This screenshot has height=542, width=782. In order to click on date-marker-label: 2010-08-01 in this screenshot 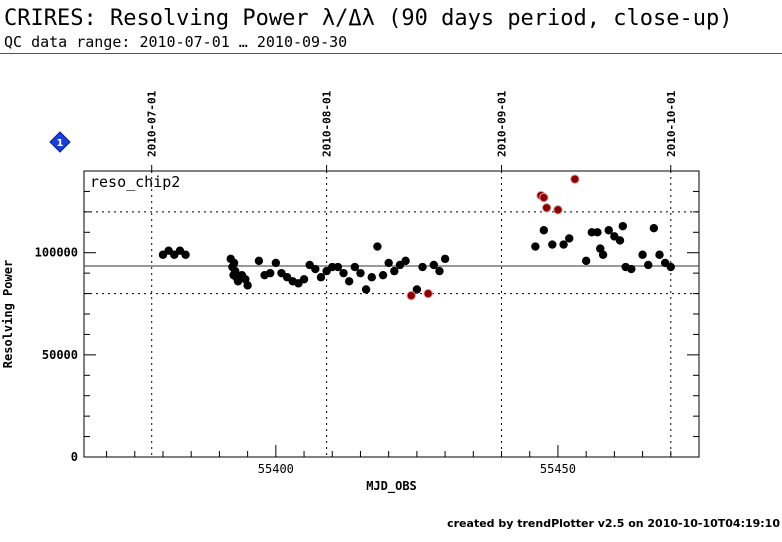, I will do `click(327, 123)`.